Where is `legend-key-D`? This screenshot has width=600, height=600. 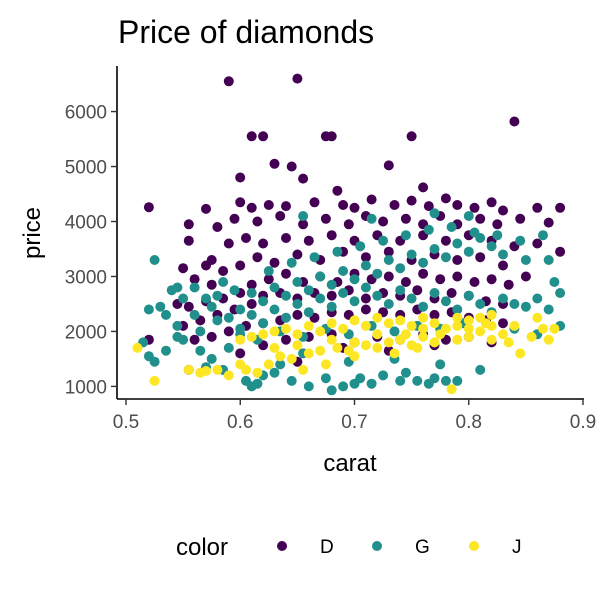
legend-key-D is located at coordinates (282, 546).